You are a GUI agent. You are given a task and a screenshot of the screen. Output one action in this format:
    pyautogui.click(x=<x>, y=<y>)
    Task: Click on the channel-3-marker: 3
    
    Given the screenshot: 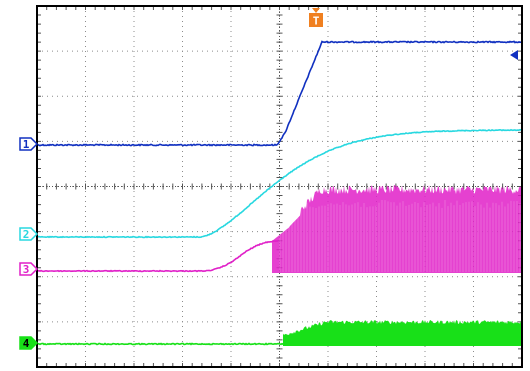 What is the action you would take?
    pyautogui.click(x=29, y=269)
    